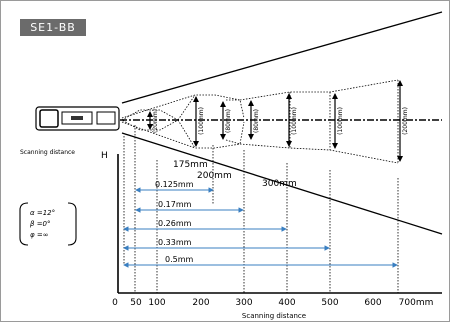  I want to click on distance-mark: 300mm, so click(279, 184).